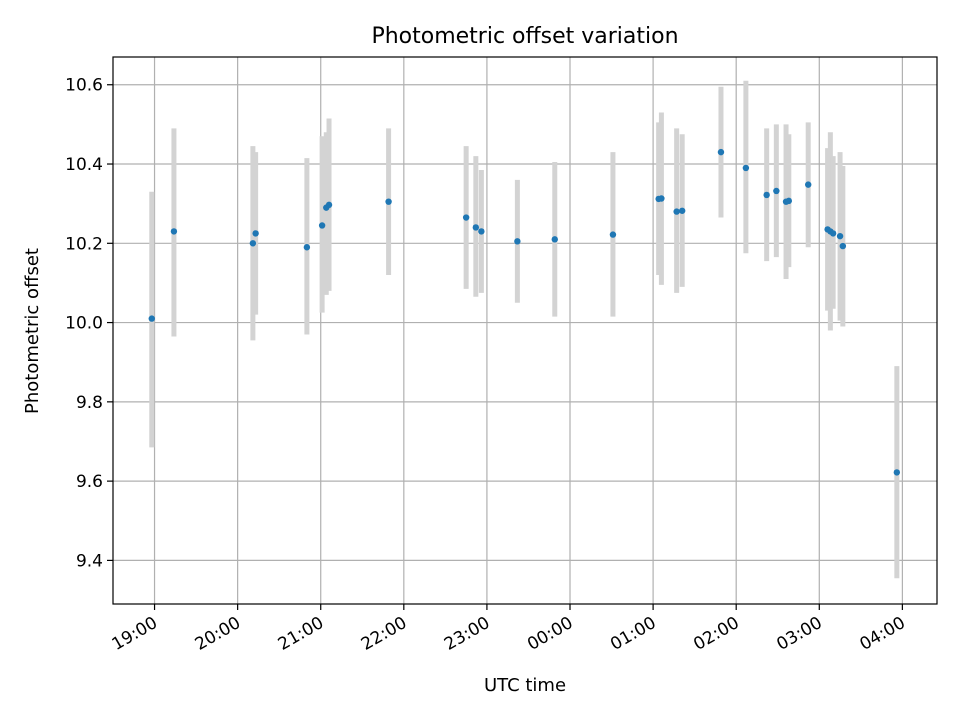  What do you see at coordinates (32, 331) in the screenshot?
I see `y-axis-label: Photometric offset` at bounding box center [32, 331].